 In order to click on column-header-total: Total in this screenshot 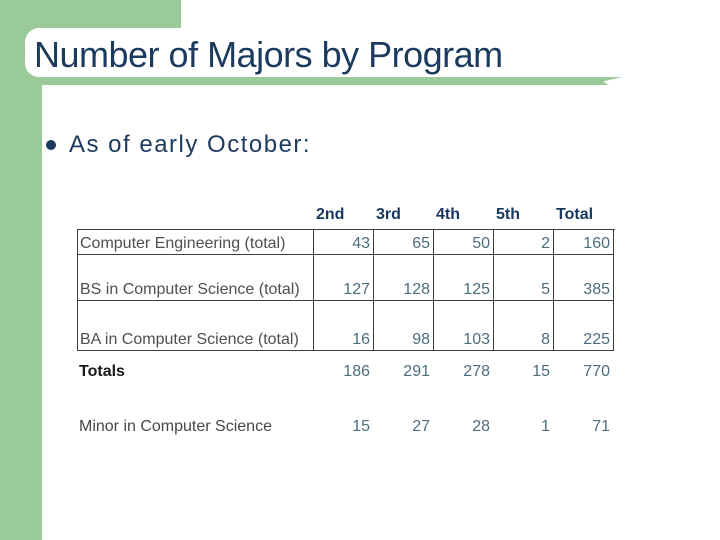, I will do `click(575, 214)`.